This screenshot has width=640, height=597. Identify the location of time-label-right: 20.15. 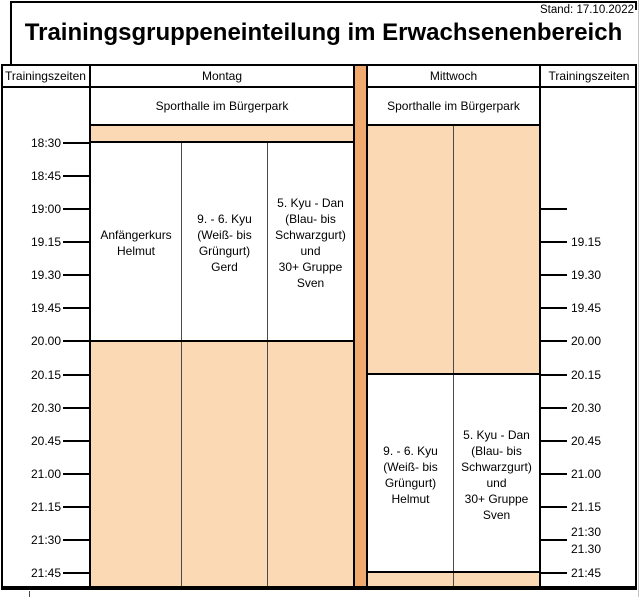
(586, 375).